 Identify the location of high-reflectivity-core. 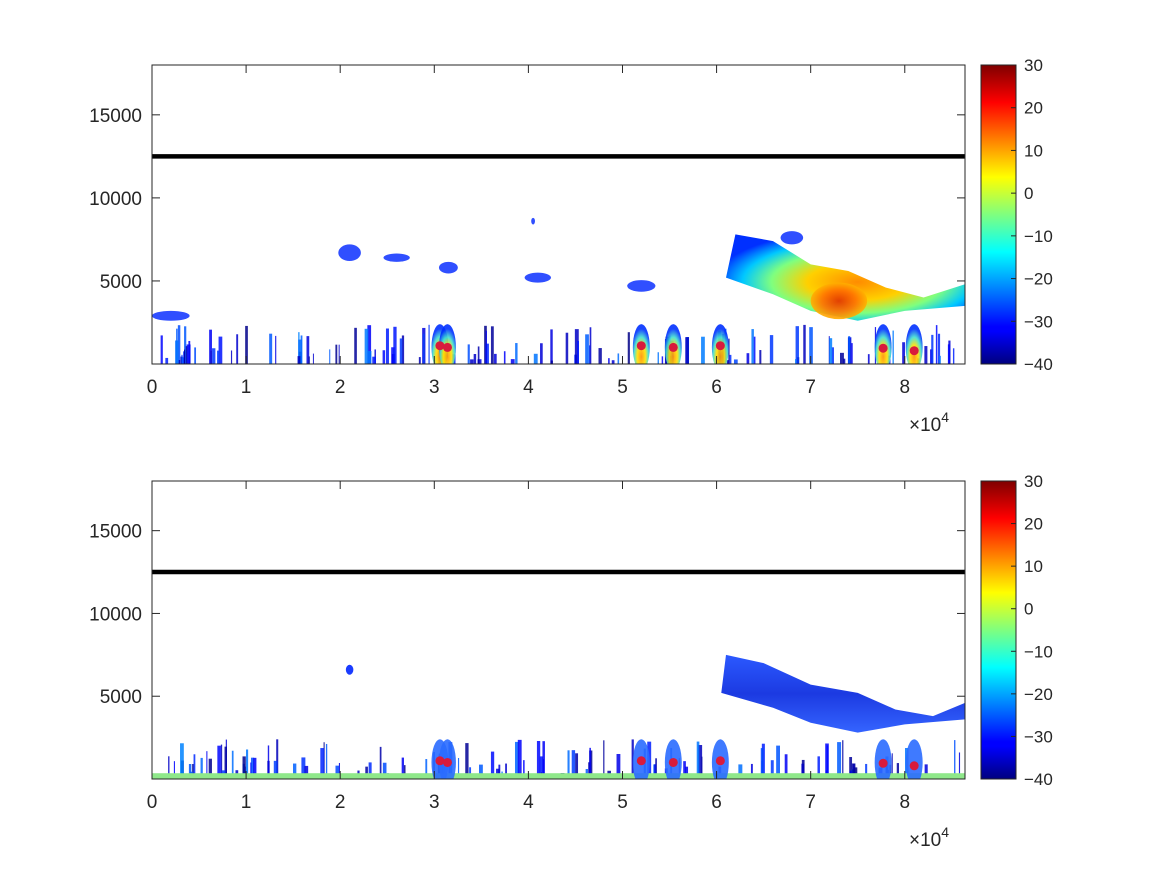
(839, 301).